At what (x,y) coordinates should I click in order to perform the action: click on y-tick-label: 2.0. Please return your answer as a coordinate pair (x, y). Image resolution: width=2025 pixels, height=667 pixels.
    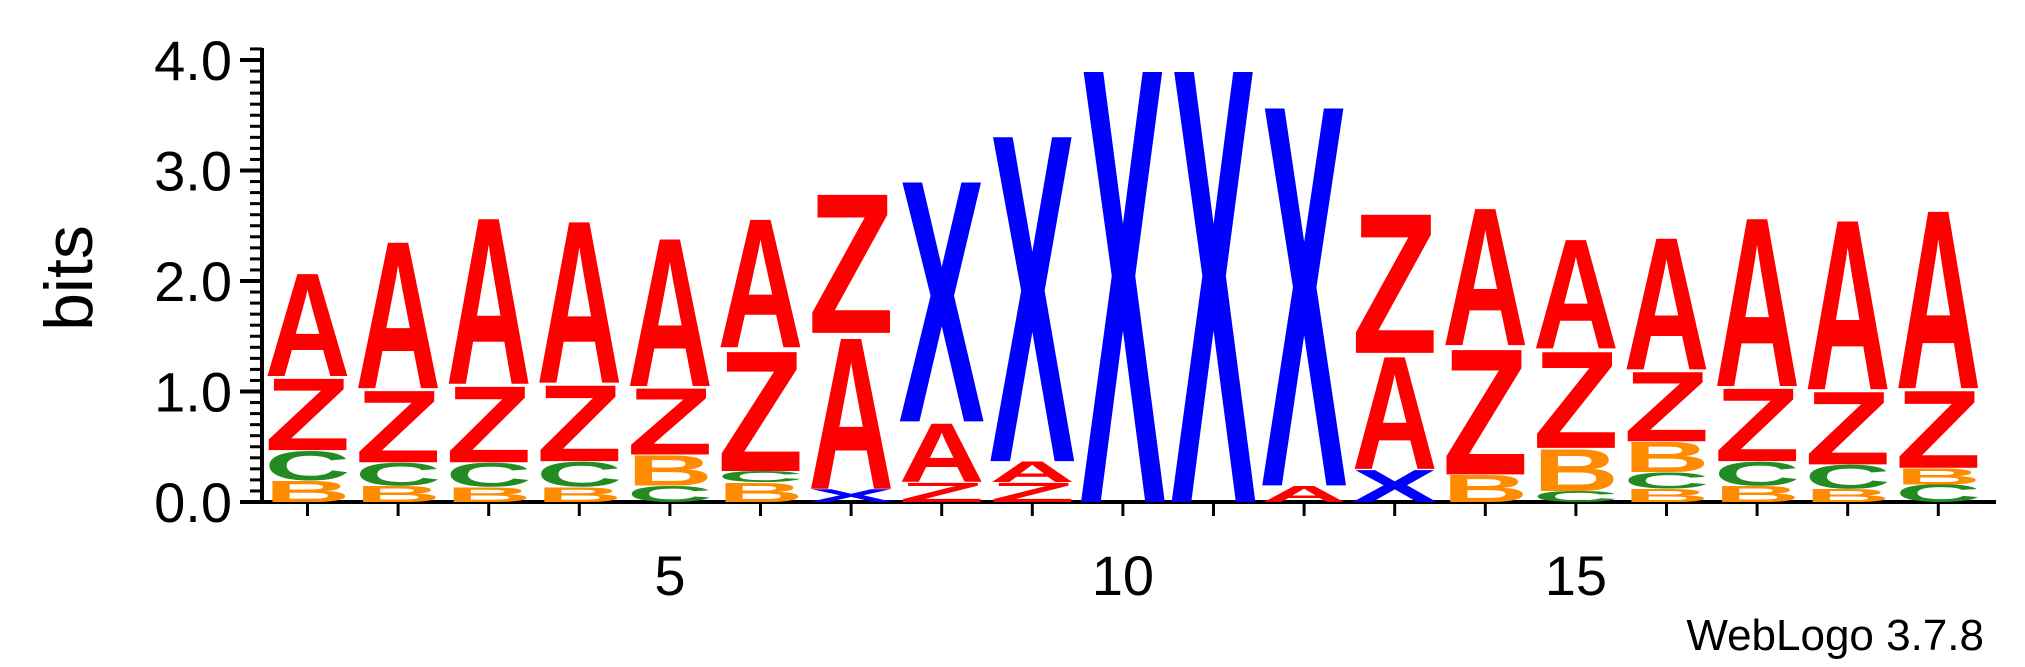
    Looking at the image, I should click on (193, 281).